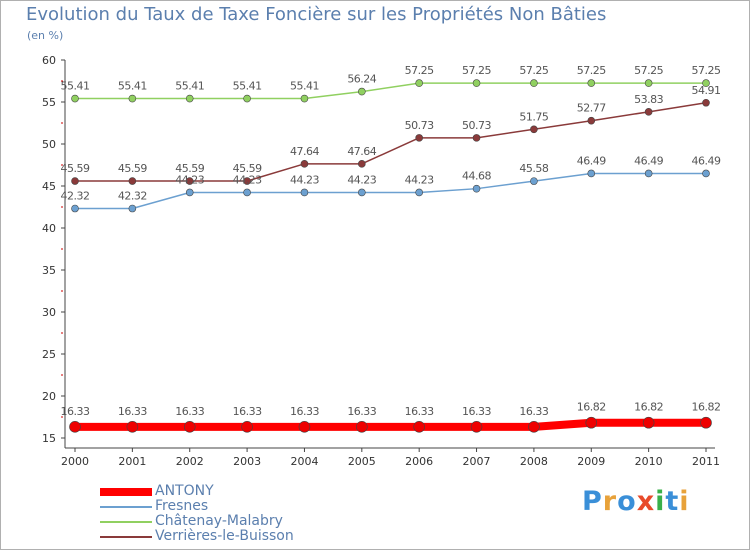  I want to click on data-label-verrieres-le-buisson: 52.77, so click(591, 108).